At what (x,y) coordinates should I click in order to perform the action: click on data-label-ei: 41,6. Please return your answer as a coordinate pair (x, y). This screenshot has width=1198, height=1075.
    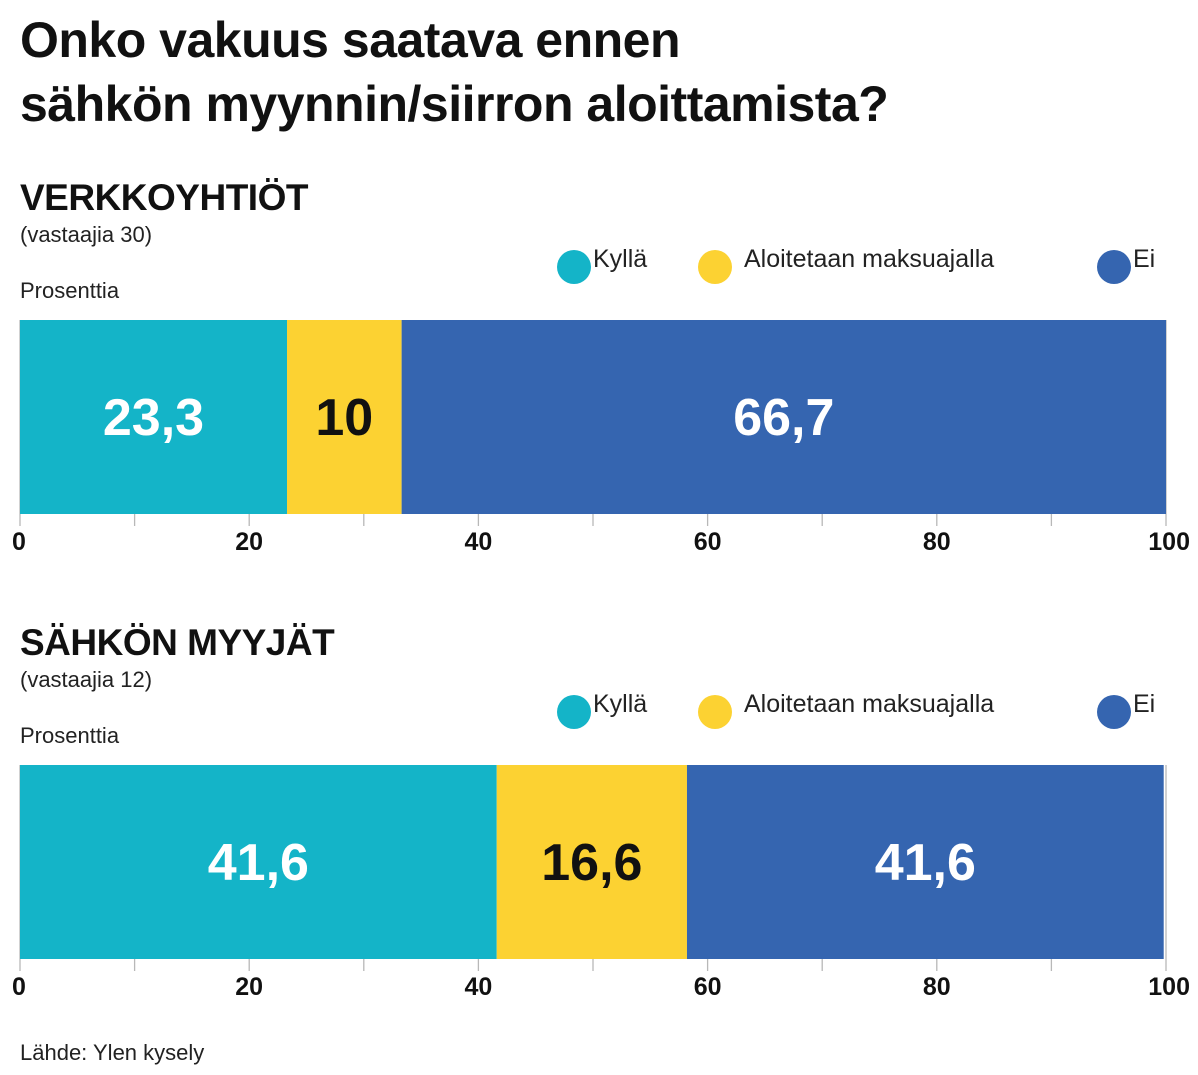
    Looking at the image, I should click on (925, 863).